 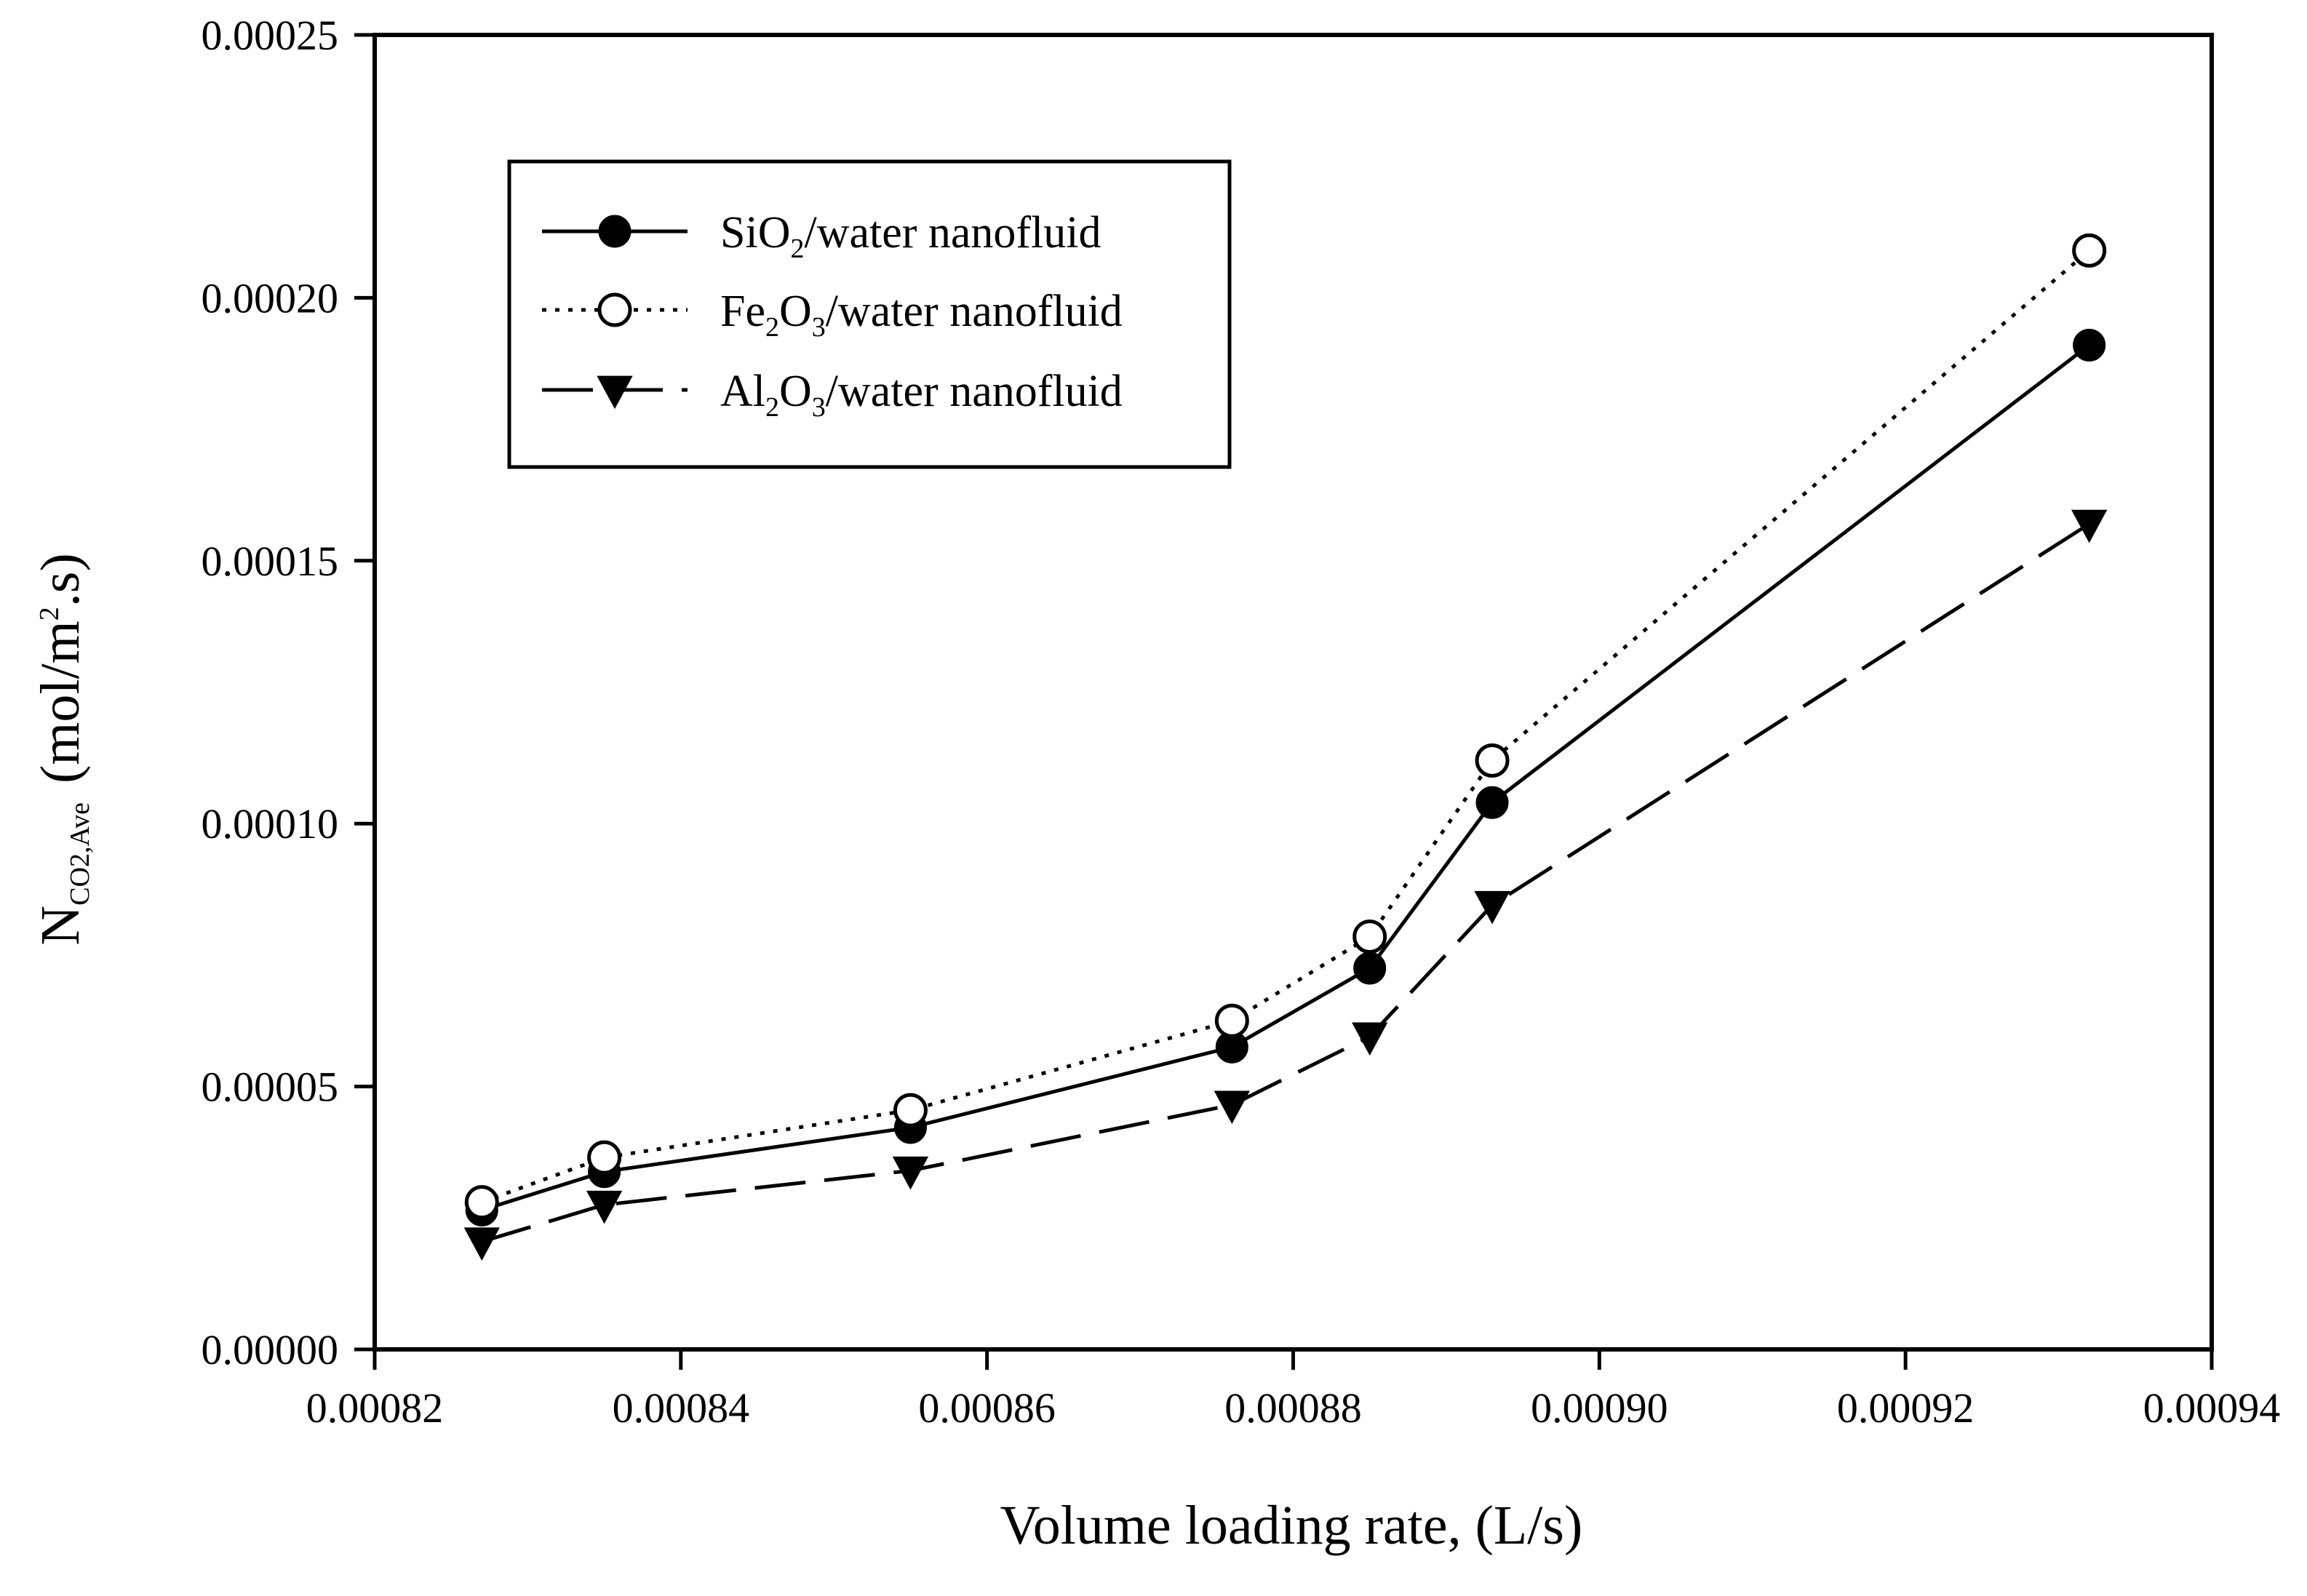 What do you see at coordinates (49, 614) in the screenshot?
I see `y-axis-title-unit-sup: 2` at bounding box center [49, 614].